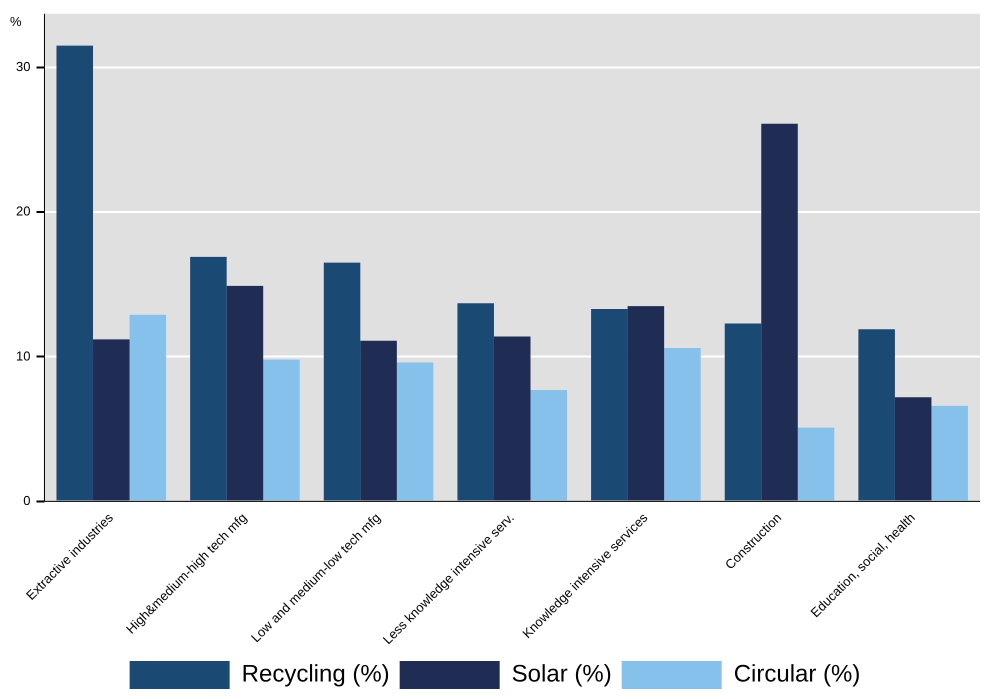 Image resolution: width=984 pixels, height=699 pixels. Describe the element at coordinates (797, 674) in the screenshot. I see `legend-label: Circular (%)` at that location.